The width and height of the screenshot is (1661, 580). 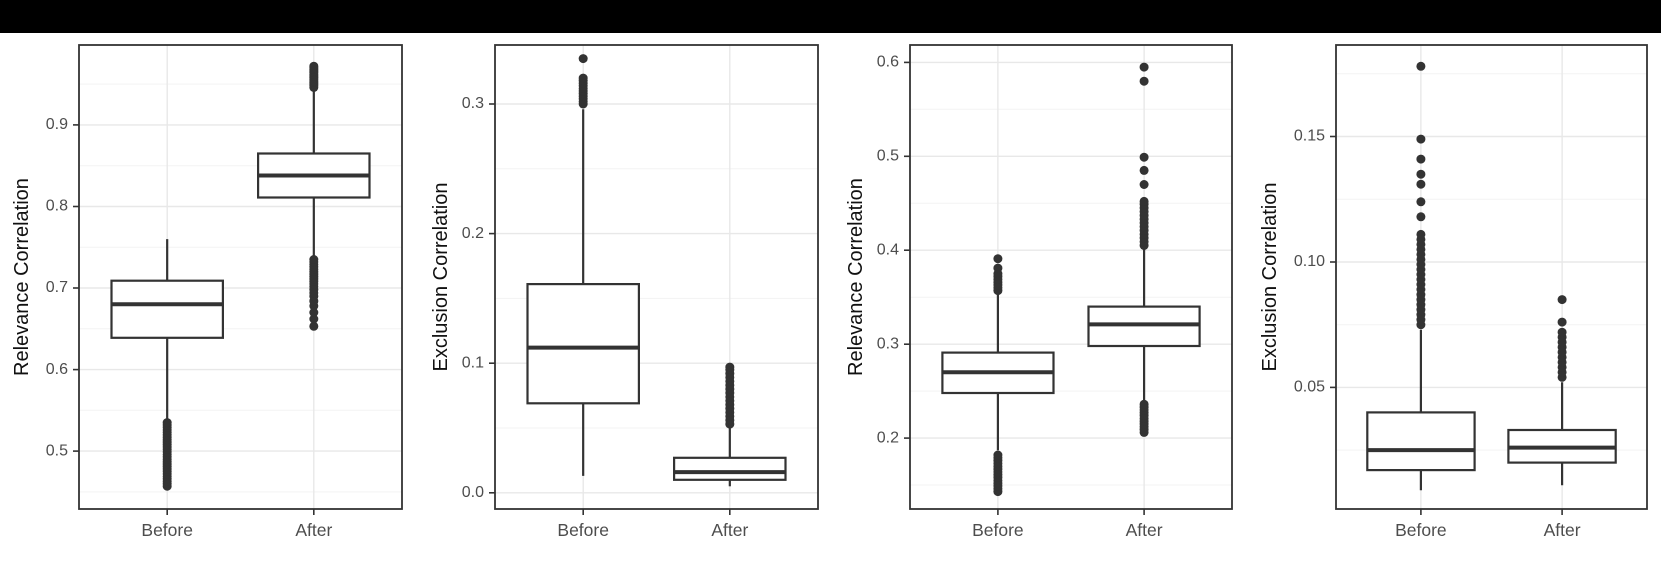 I want to click on y-tick-labels: 0.5 0.6 0.7 0.8 0.9, so click(x=57, y=287).